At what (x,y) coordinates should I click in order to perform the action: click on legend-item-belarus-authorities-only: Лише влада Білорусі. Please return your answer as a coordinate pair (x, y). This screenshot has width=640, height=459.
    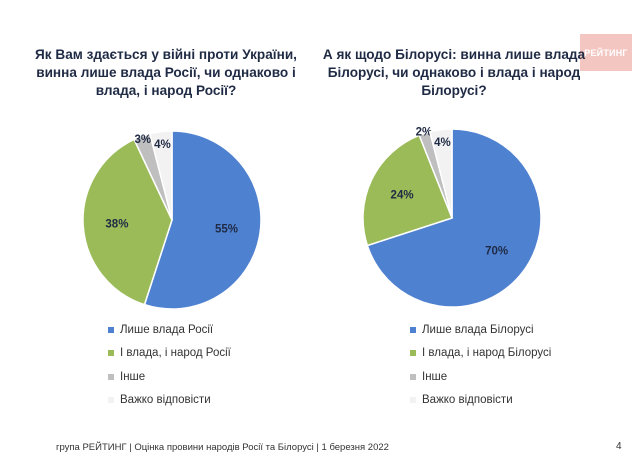
    Looking at the image, I should click on (480, 330).